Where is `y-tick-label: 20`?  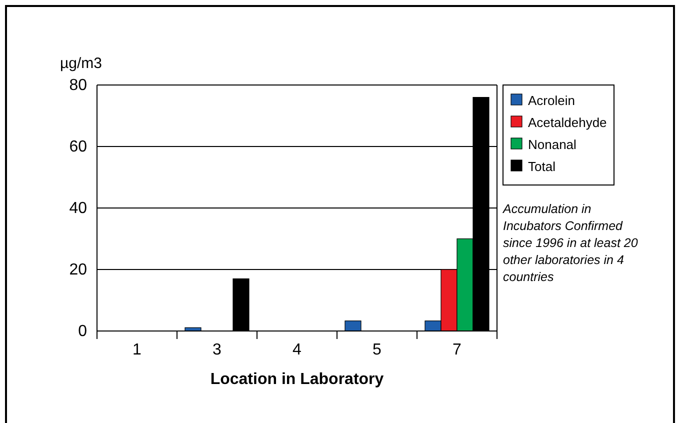 y-tick-label: 20 is located at coordinates (78, 270).